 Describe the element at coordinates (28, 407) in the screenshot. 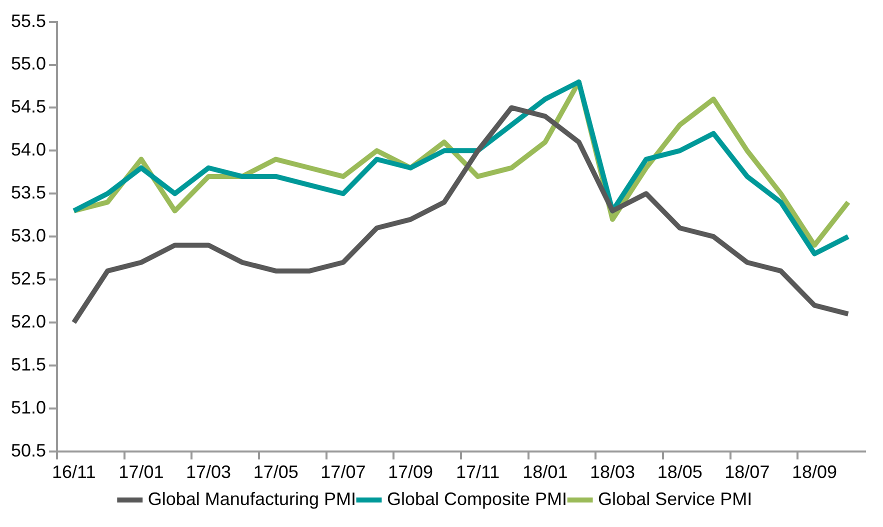

I see `y-tick-label: 51.0` at that location.